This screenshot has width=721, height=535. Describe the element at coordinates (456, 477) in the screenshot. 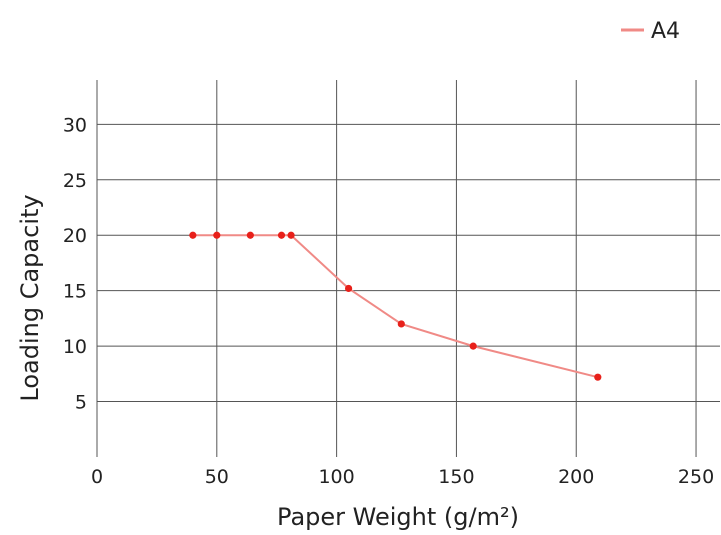

I see `x-tick-label: 150` at that location.